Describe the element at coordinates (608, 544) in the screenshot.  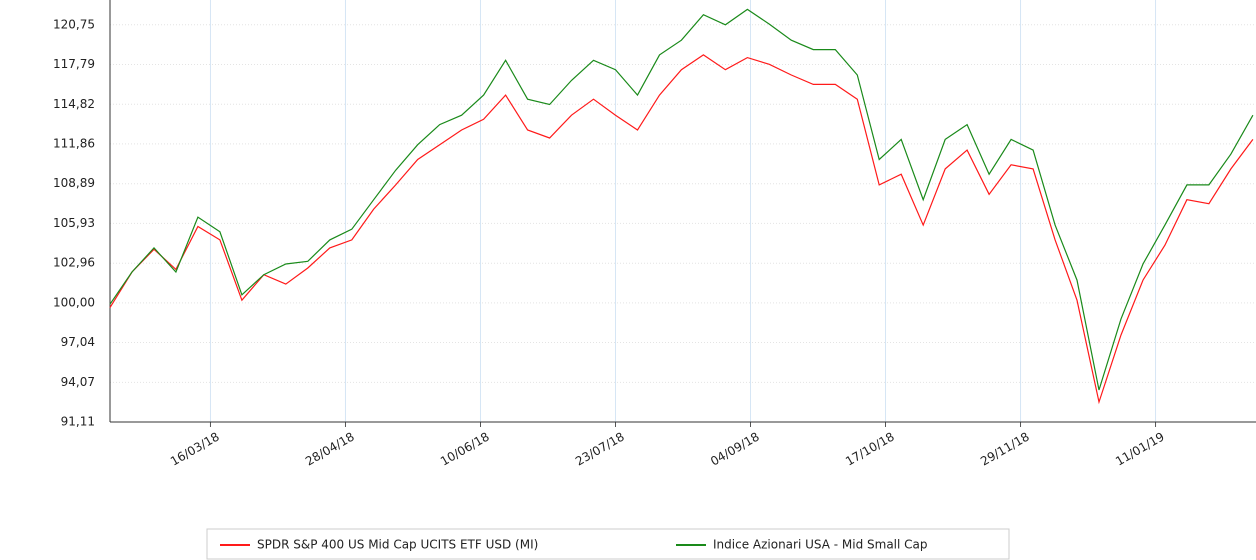
I see `legend-box` at that location.